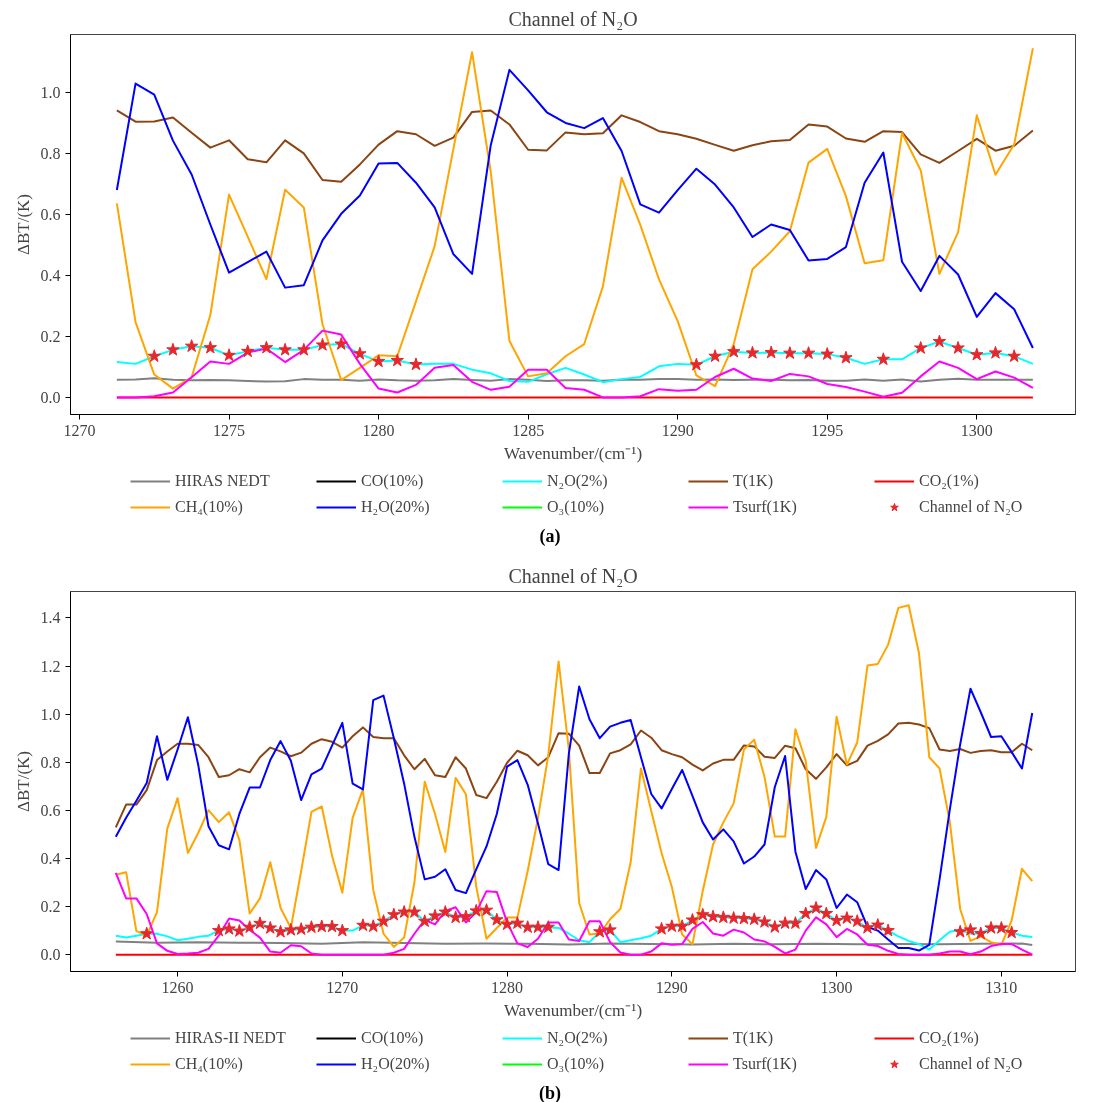 The height and width of the screenshot is (1102, 1105). What do you see at coordinates (50, 666) in the screenshot?
I see `y-tick-label: 1.2` at bounding box center [50, 666].